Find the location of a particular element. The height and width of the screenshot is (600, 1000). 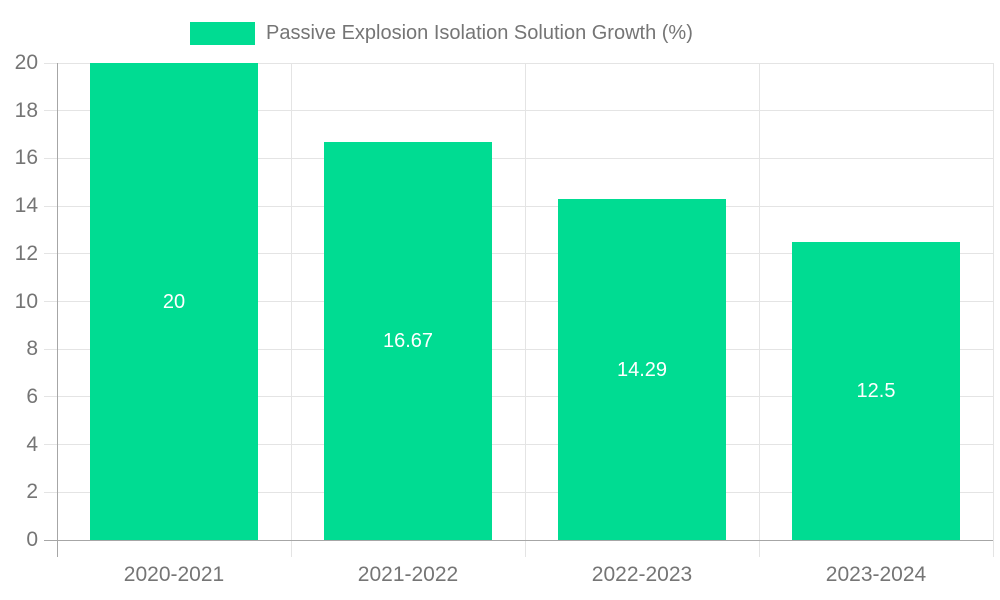

y-axis-label: 18 is located at coordinates (26, 110).